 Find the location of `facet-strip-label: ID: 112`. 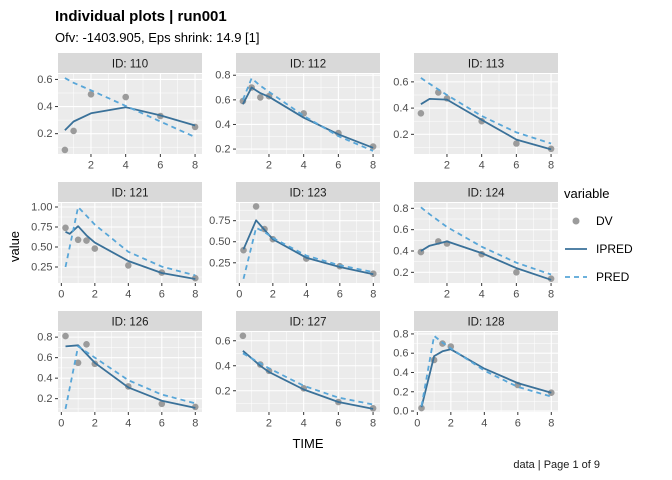

facet-strip-label: ID: 112 is located at coordinates (308, 65).